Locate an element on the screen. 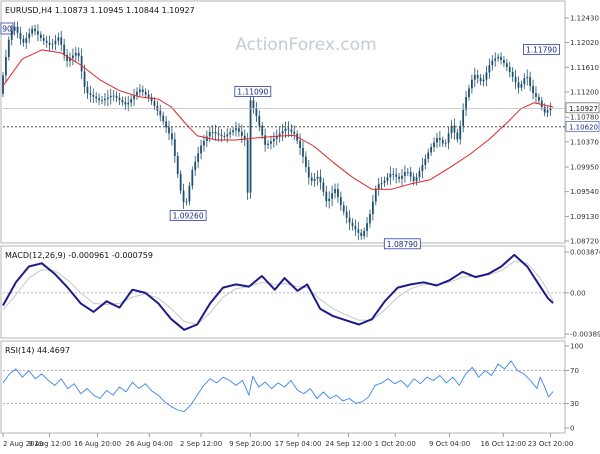 The height and width of the screenshot is (454, 600). price-y-tick-label: 1.11610 is located at coordinates (584, 68).